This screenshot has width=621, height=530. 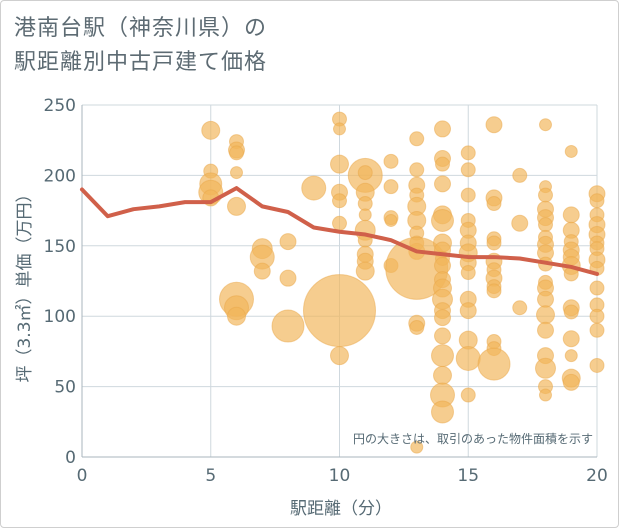 What do you see at coordinates (210, 476) in the screenshot?
I see `x-tick-label-5: 5` at bounding box center [210, 476].